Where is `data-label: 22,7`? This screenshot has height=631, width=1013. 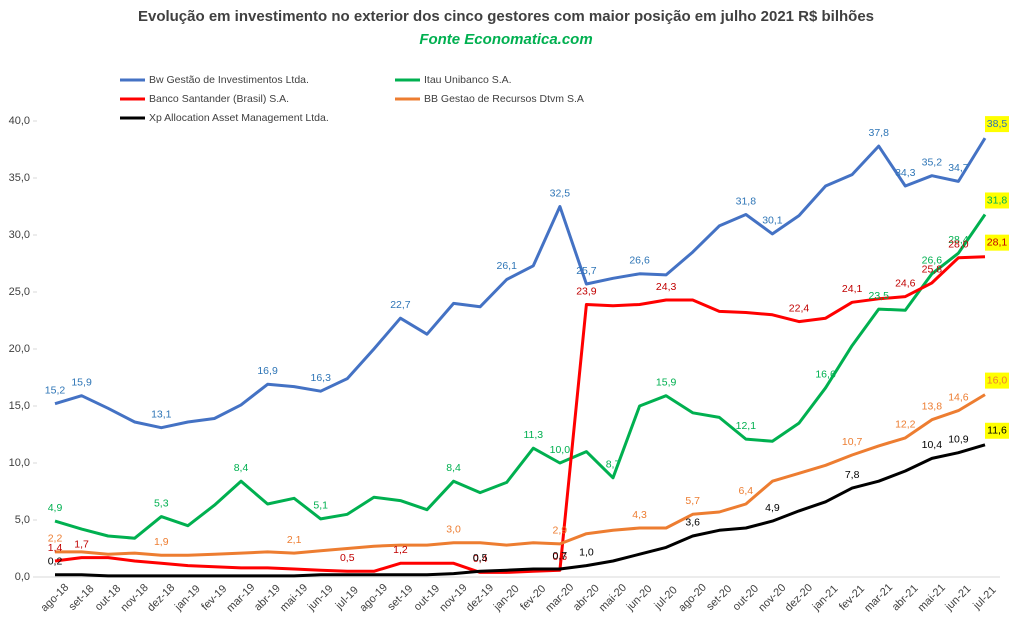
data-label: 22,7 is located at coordinates (400, 305).